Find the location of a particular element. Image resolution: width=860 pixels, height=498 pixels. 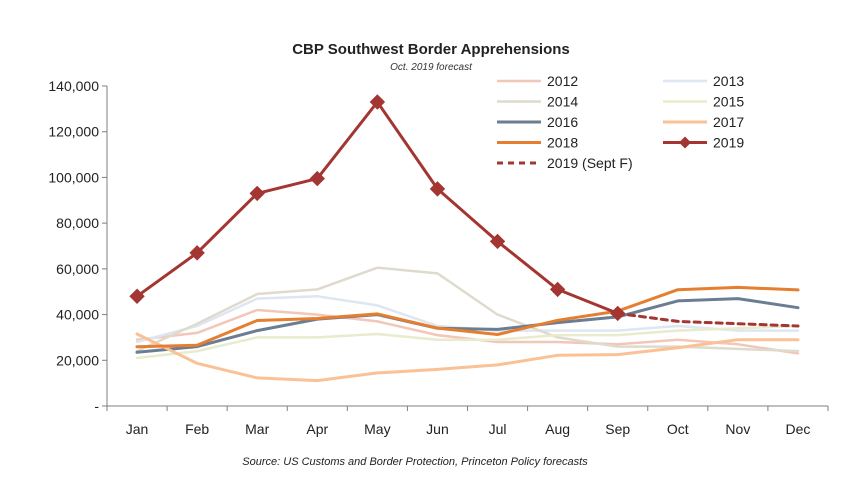

series-2018 is located at coordinates (467, 317).